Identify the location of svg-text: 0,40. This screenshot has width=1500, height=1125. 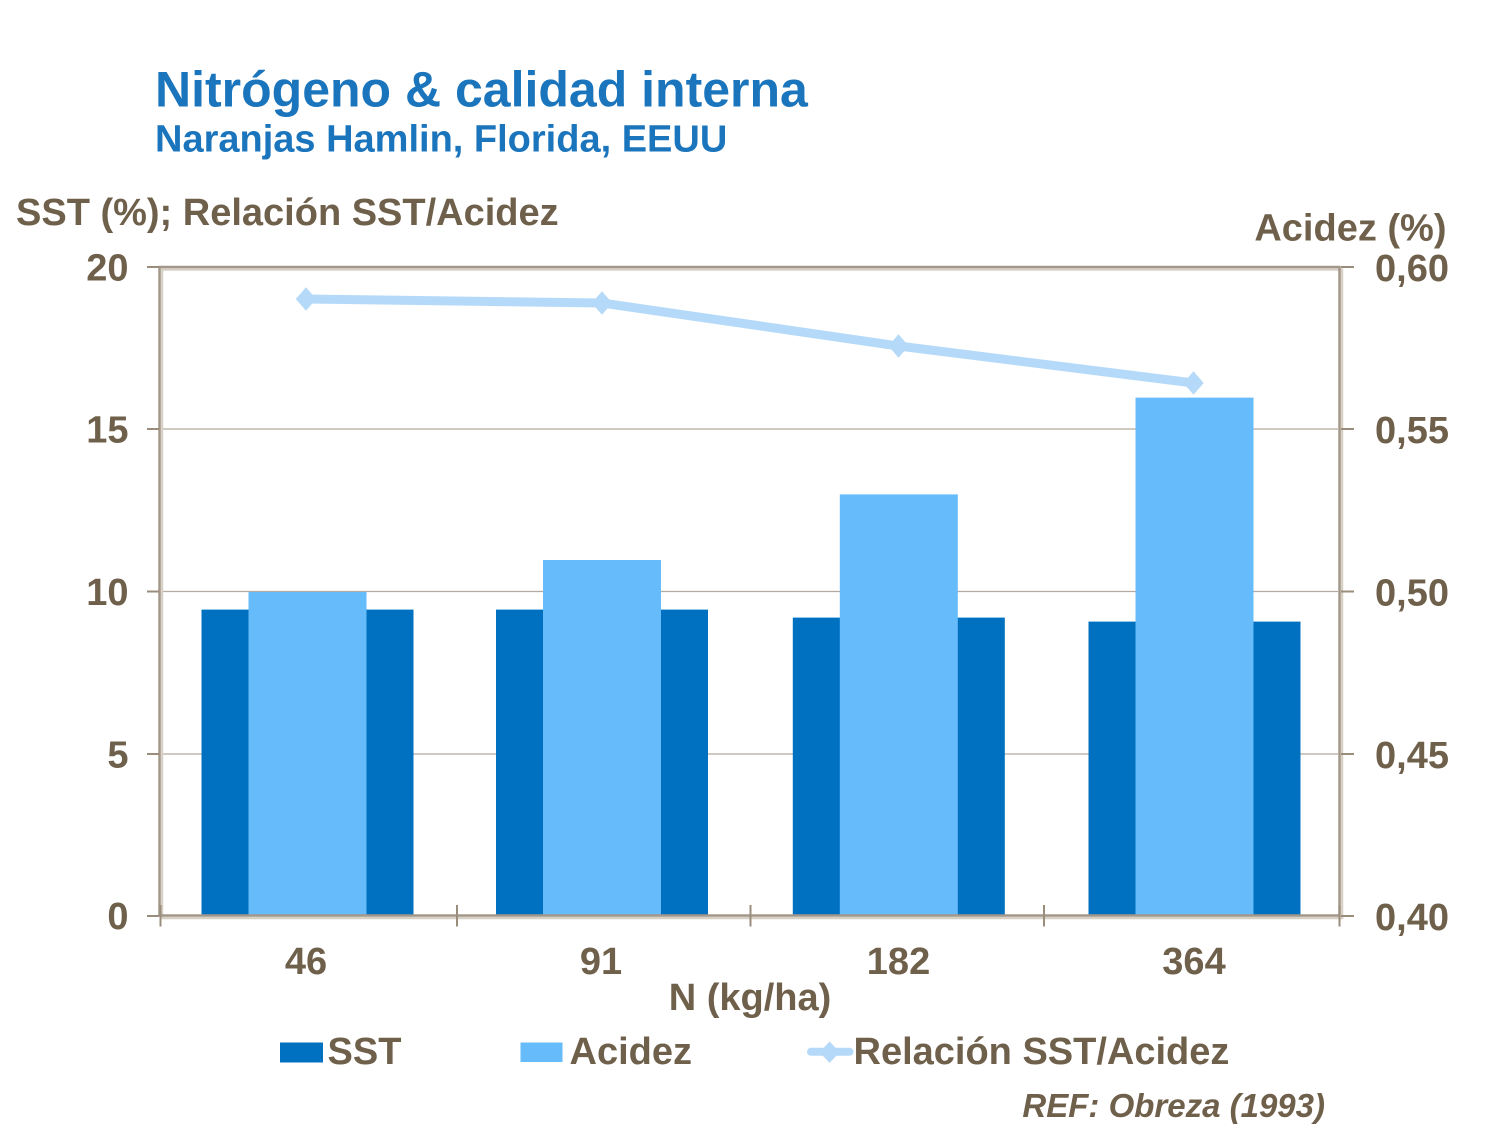
(1412, 918).